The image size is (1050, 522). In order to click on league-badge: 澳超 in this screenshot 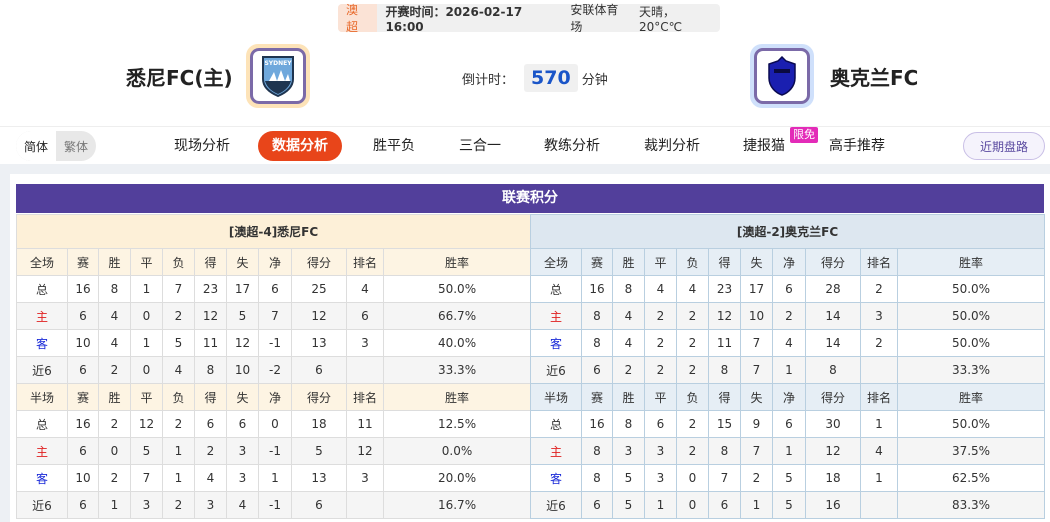, I will do `click(358, 18)`.